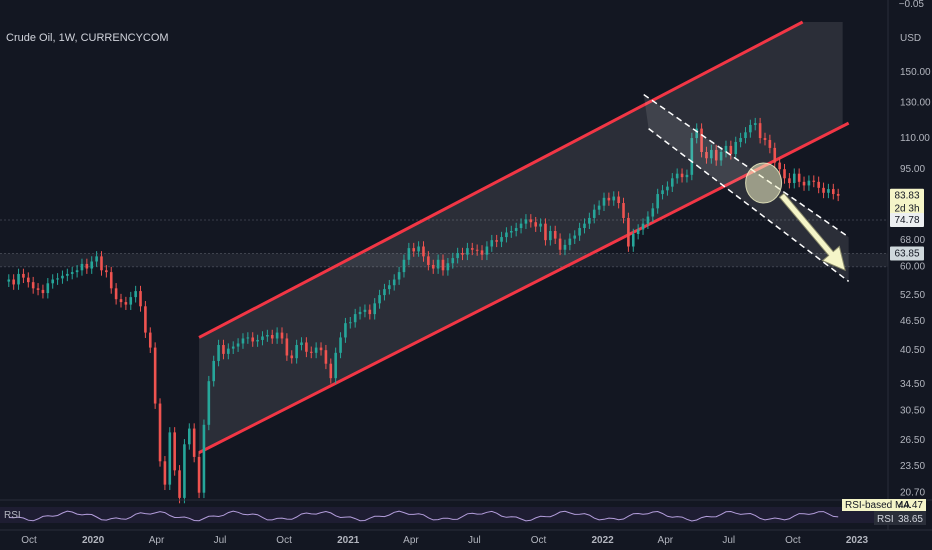 The height and width of the screenshot is (550, 932). Describe the element at coordinates (906, 196) in the screenshot. I see `price-badge-value: 83.83` at that location.